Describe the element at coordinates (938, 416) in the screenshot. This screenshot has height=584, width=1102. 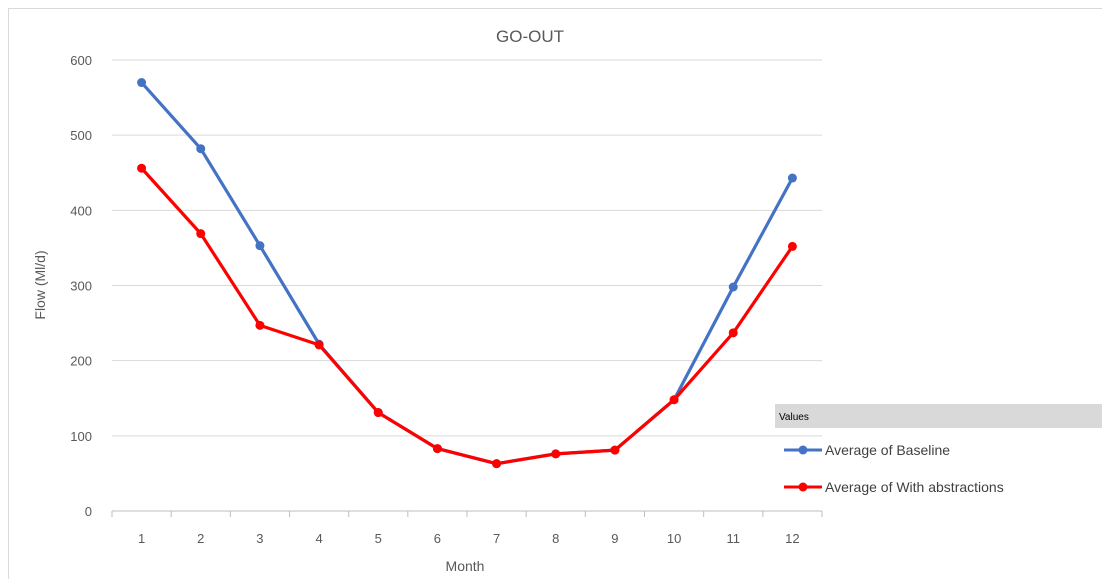
I see `legend-header-bg` at that location.